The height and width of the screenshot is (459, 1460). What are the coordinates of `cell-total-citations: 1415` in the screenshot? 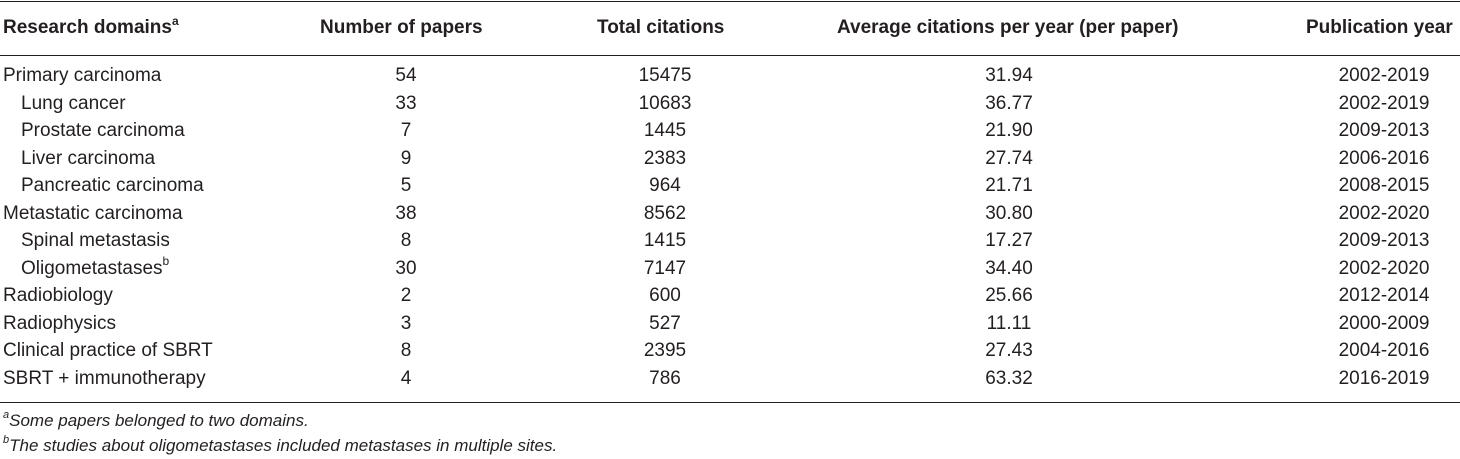 It's located at (665, 240).